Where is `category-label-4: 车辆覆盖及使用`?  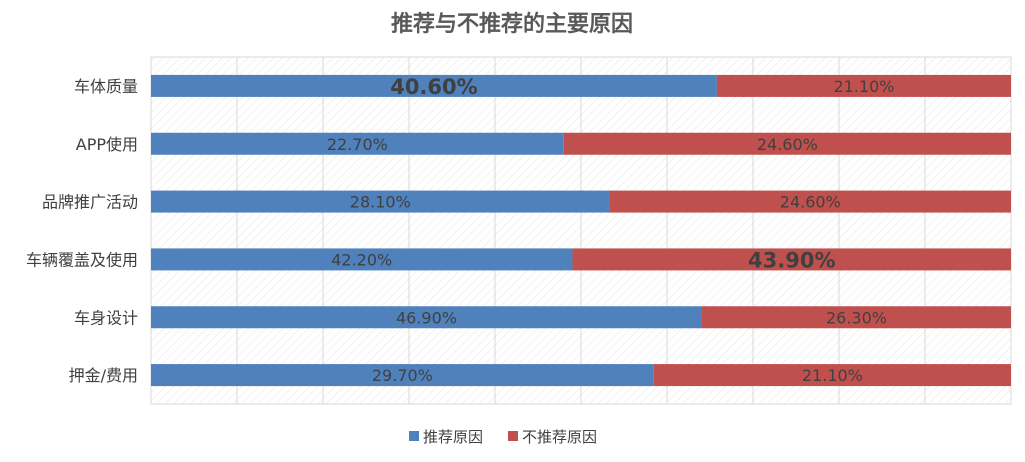 category-label-4: 车辆覆盖及使用 is located at coordinates (82, 259).